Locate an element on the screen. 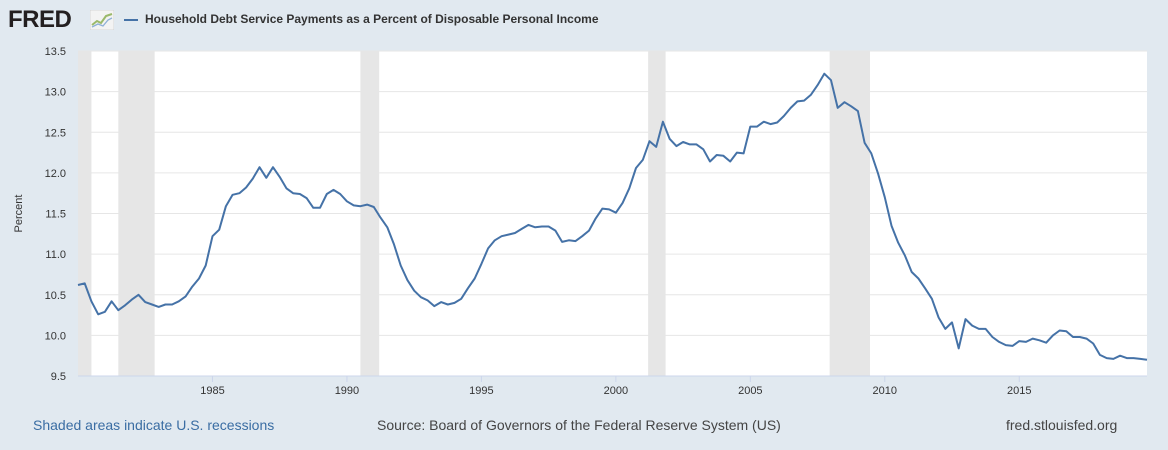  x-tick-label: 2015 is located at coordinates (1019, 391).